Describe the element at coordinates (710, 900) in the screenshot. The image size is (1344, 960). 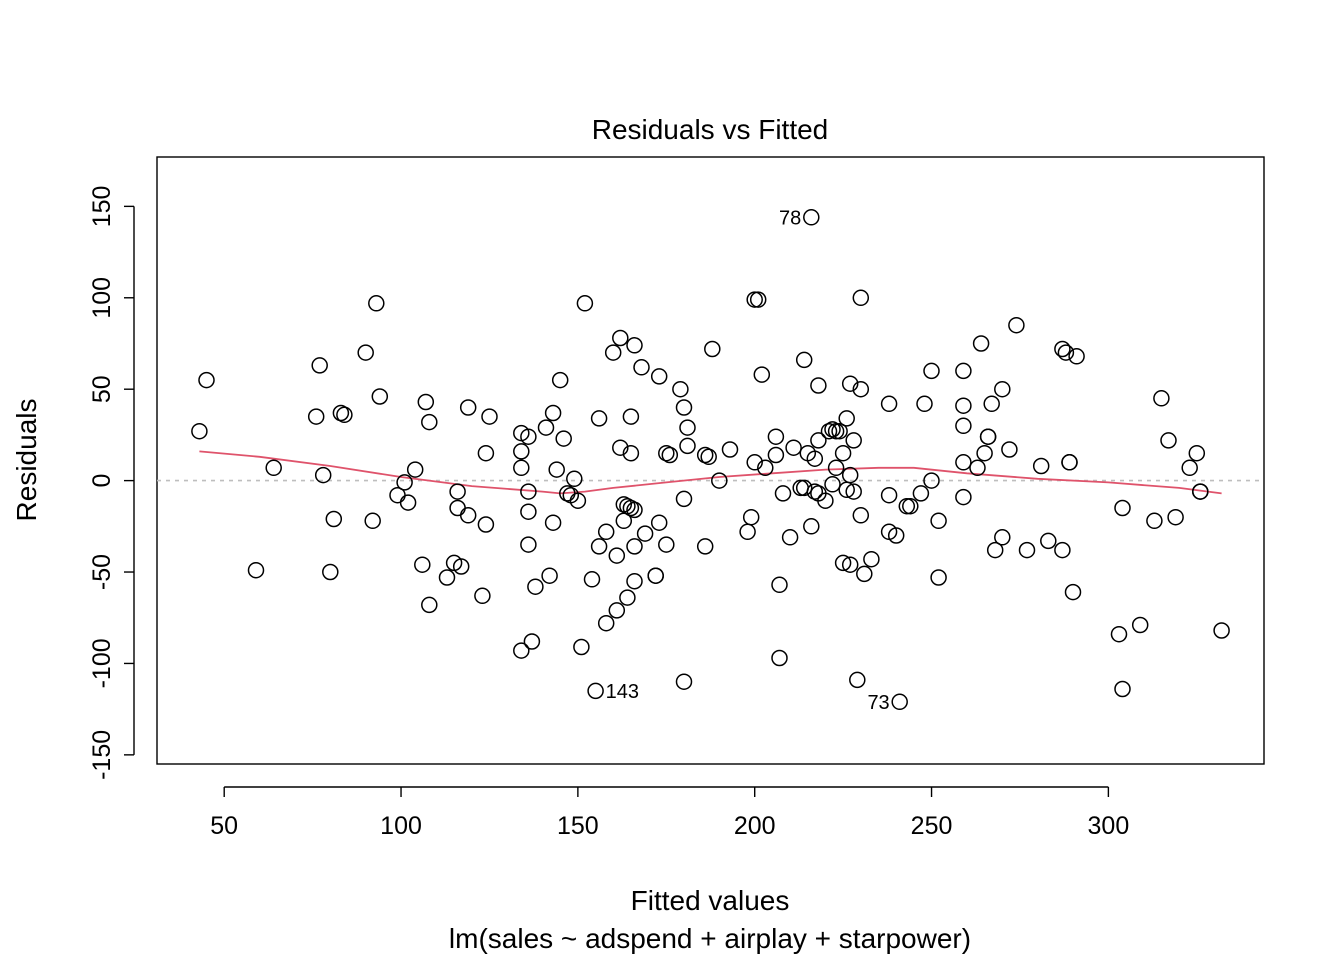
I see `x-axis-label: Fitted values` at that location.